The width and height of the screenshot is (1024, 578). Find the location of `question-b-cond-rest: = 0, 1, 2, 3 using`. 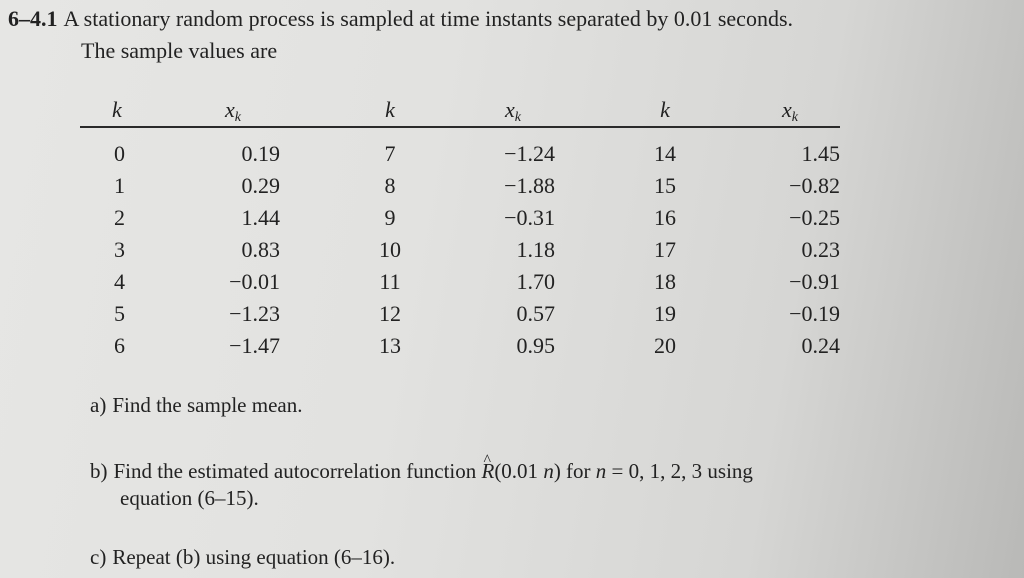

question-b-cond-rest: = 0, 1, 2, 3 using is located at coordinates (679, 471).